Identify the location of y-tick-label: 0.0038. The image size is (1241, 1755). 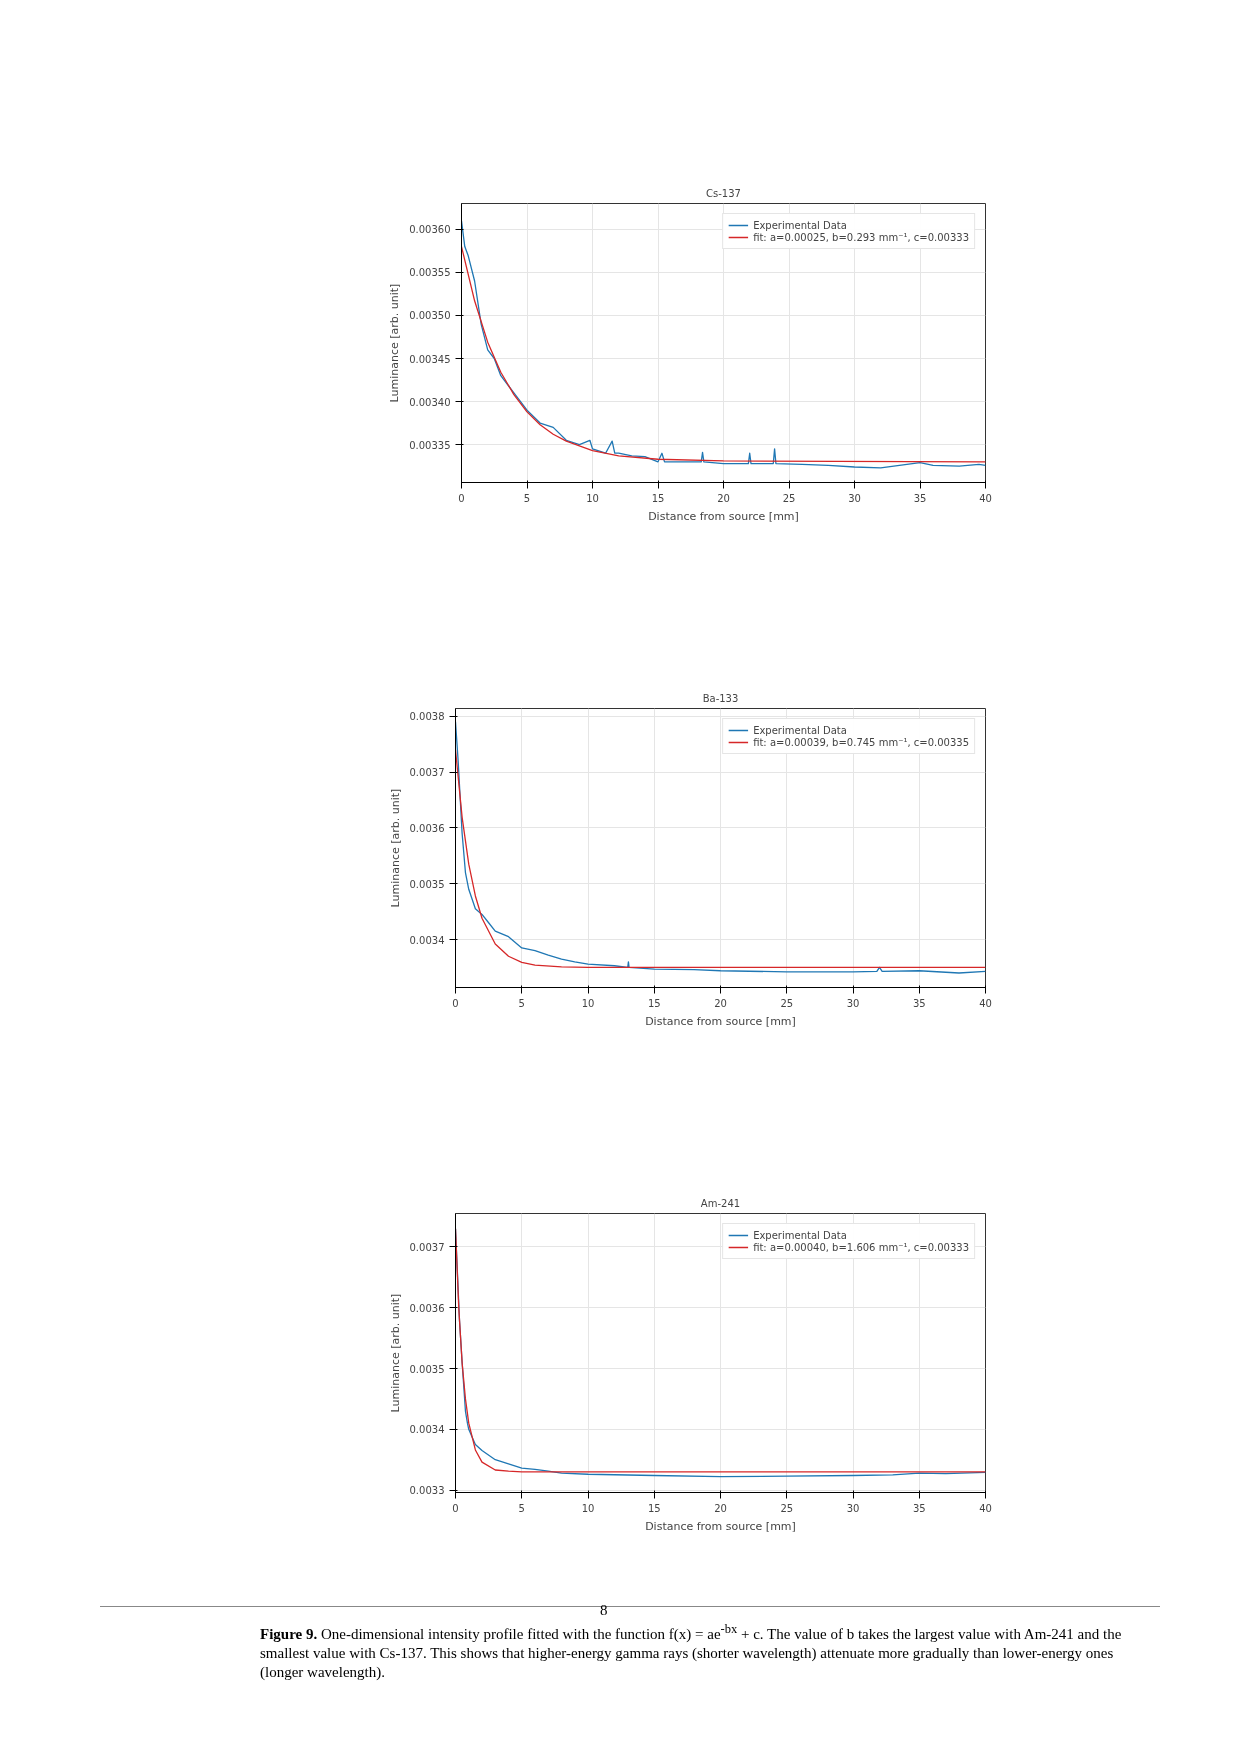
(427, 717).